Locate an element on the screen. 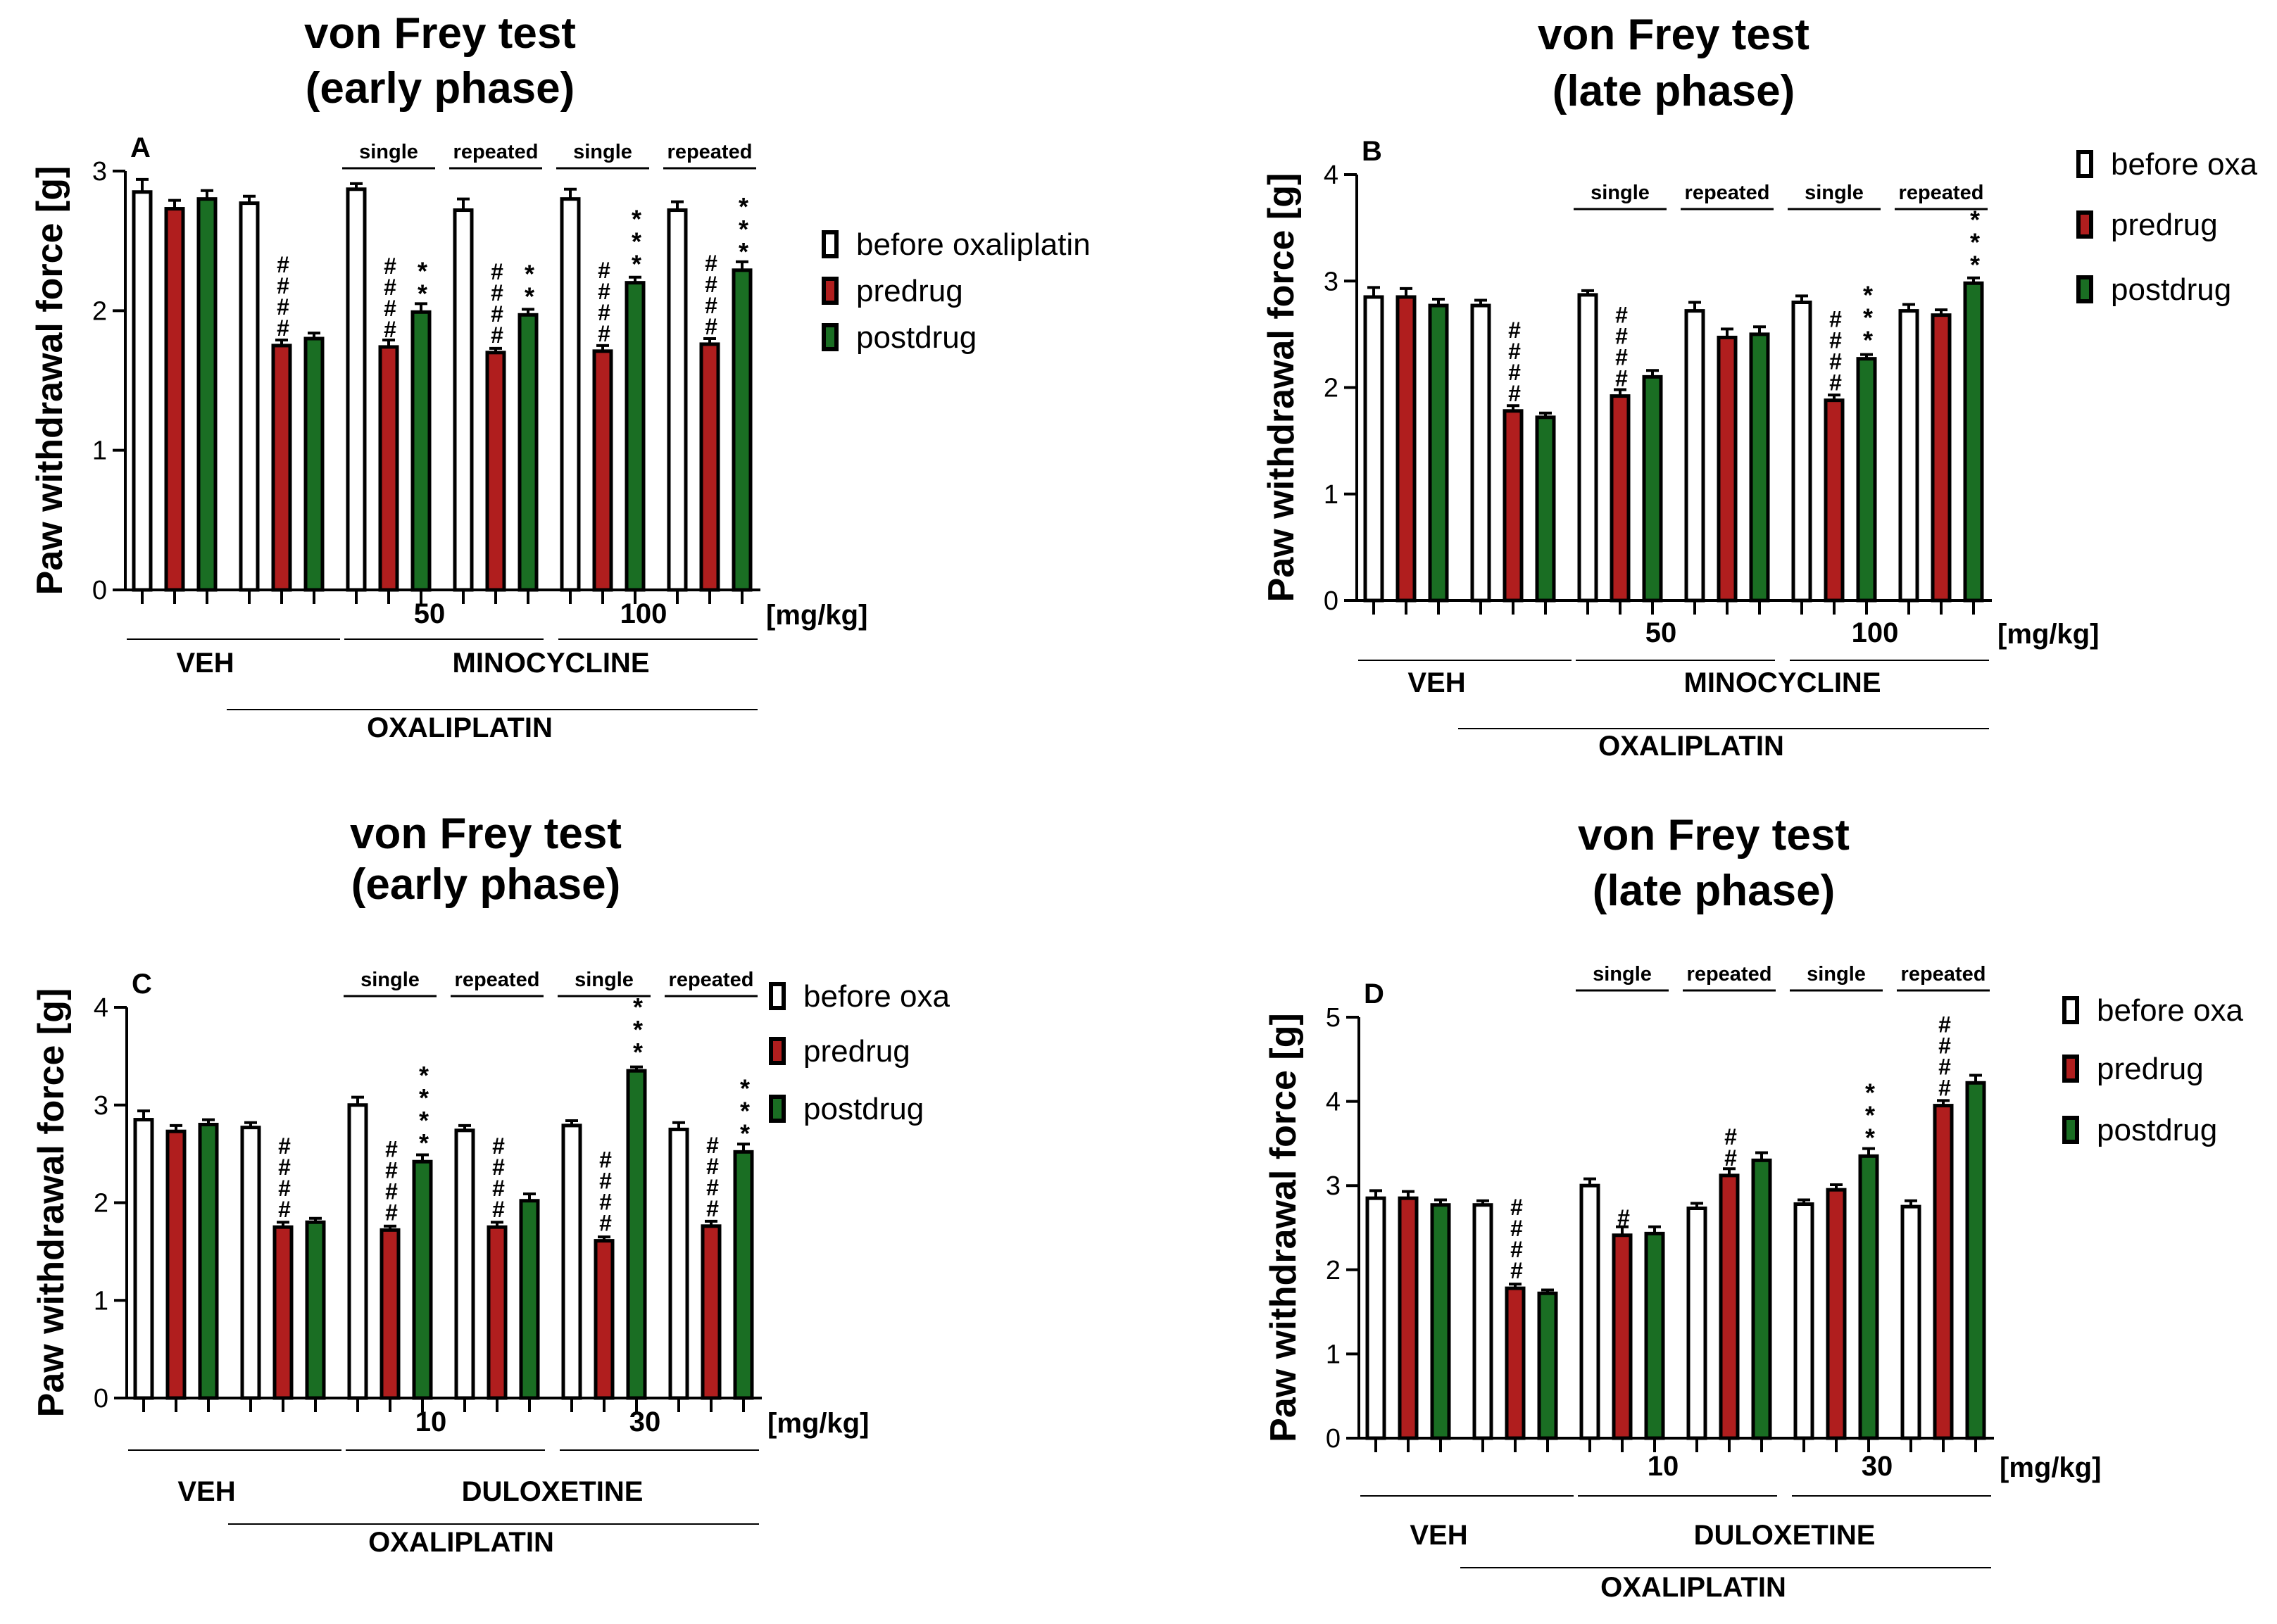 This screenshot has width=2277, height=1624. regimen-label: single is located at coordinates (390, 980).